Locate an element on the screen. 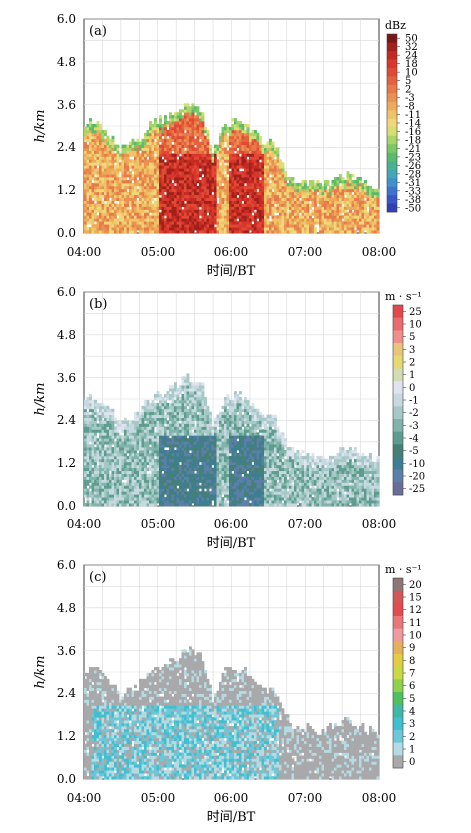 Image resolution: width=471 pixels, height=833 pixels. colorbar-label: 24 is located at coordinates (411, 56).